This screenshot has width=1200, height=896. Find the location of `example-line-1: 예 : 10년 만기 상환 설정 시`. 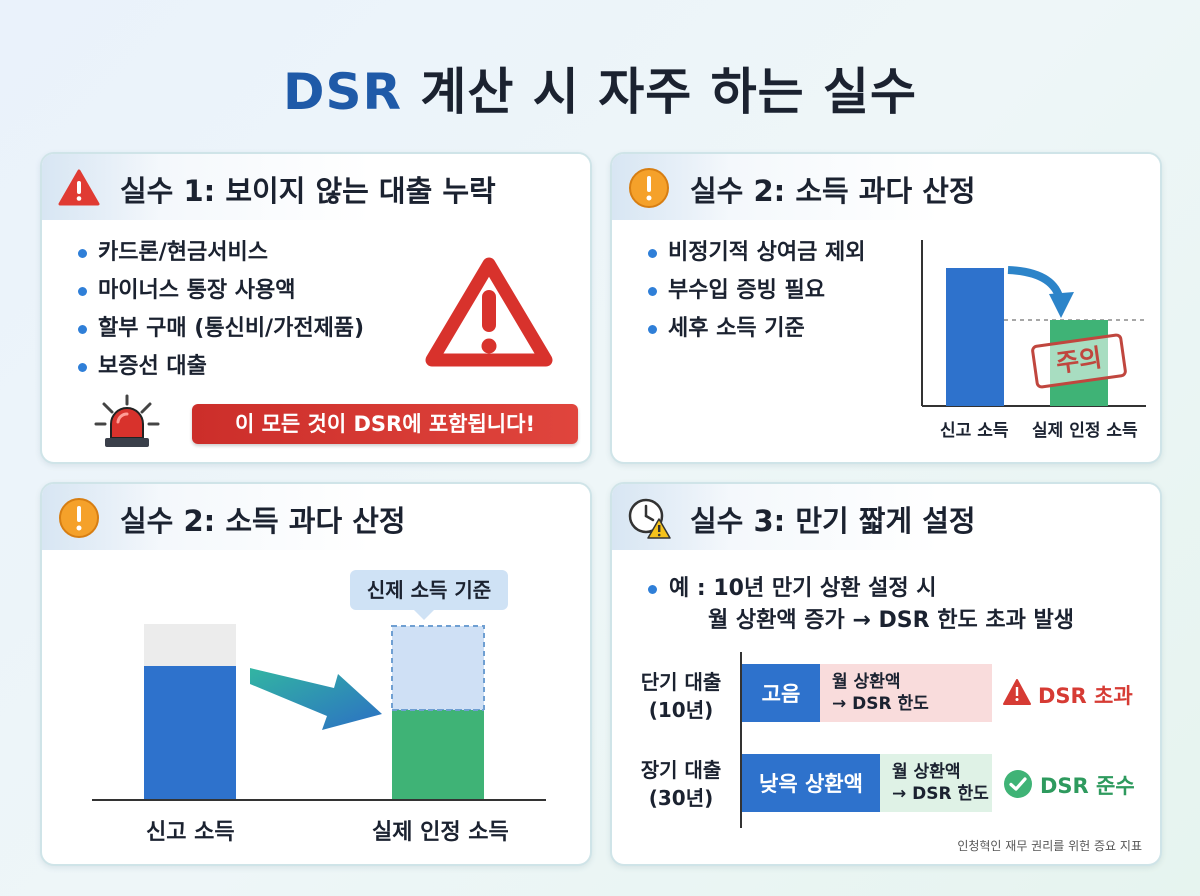

example-line-1: 예 : 10년 만기 상환 설정 시 is located at coordinates (792, 586).